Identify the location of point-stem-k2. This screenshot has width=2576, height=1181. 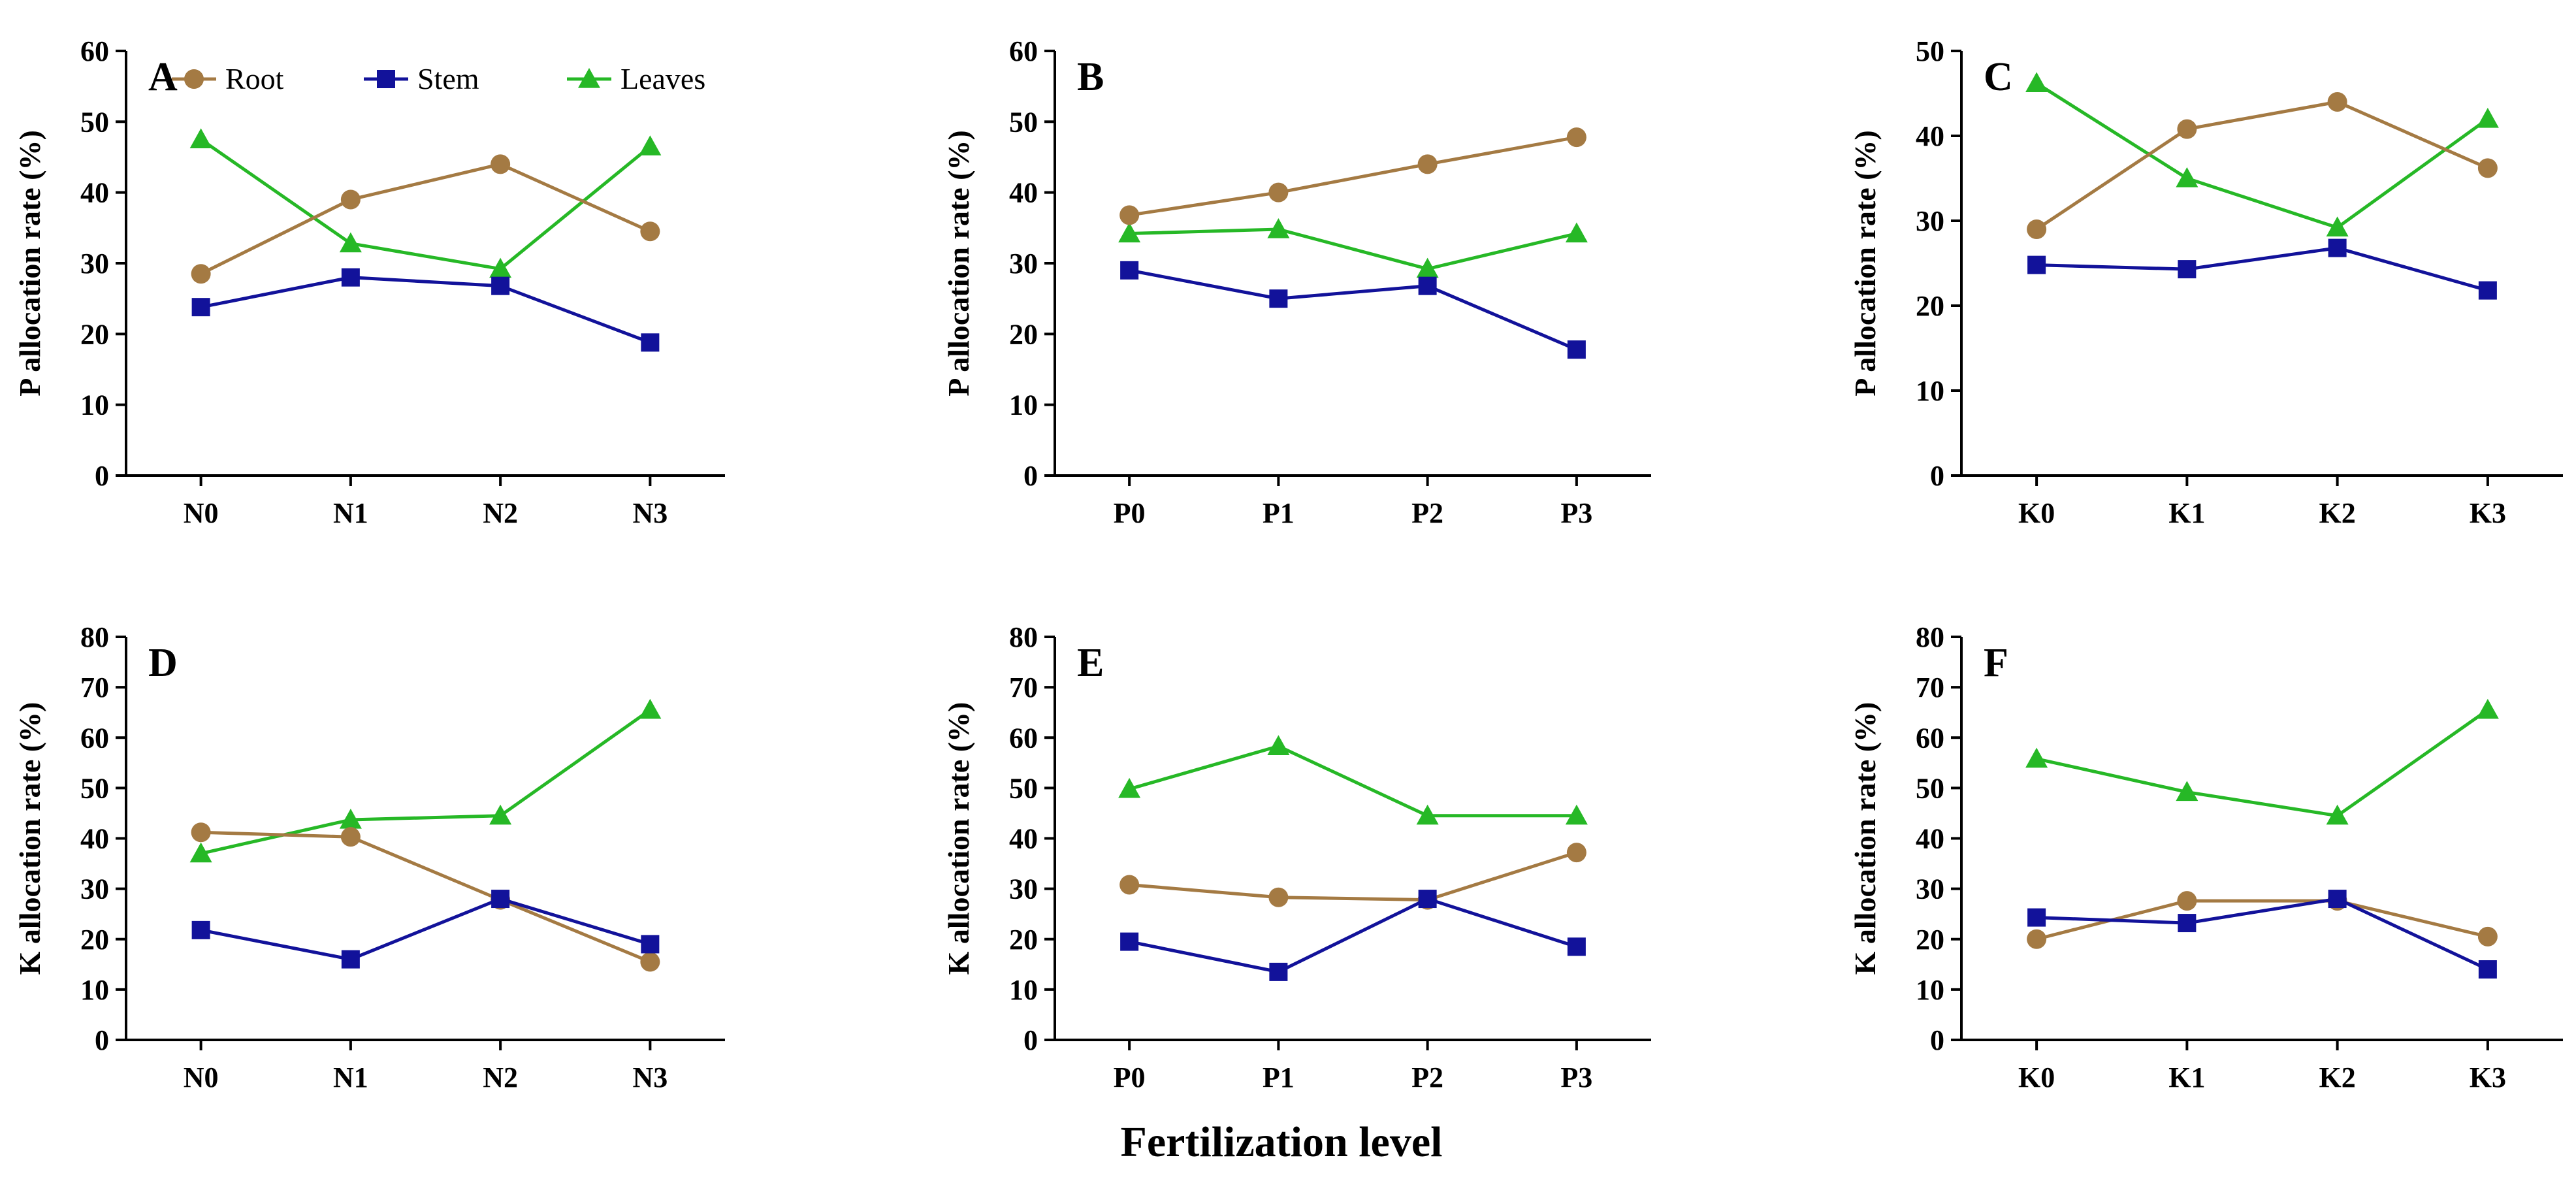
(2337, 247).